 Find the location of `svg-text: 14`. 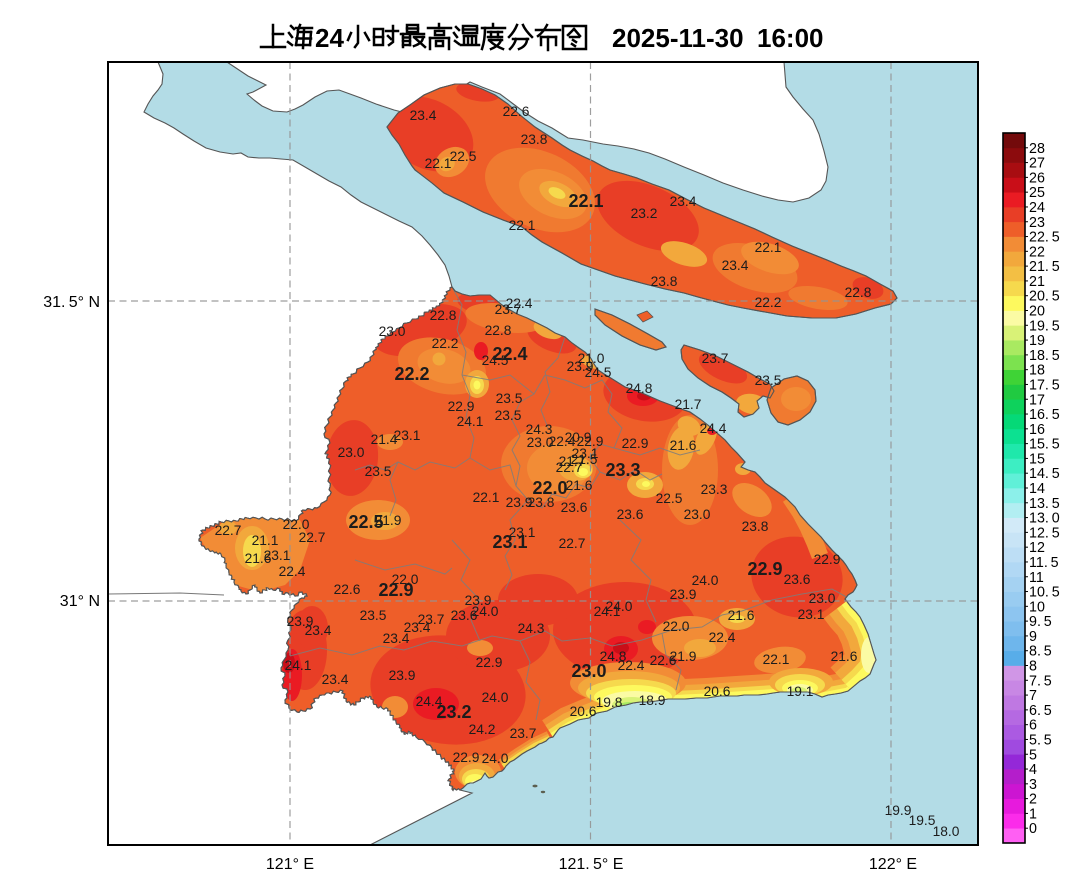

svg-text: 14 is located at coordinates (1037, 489).